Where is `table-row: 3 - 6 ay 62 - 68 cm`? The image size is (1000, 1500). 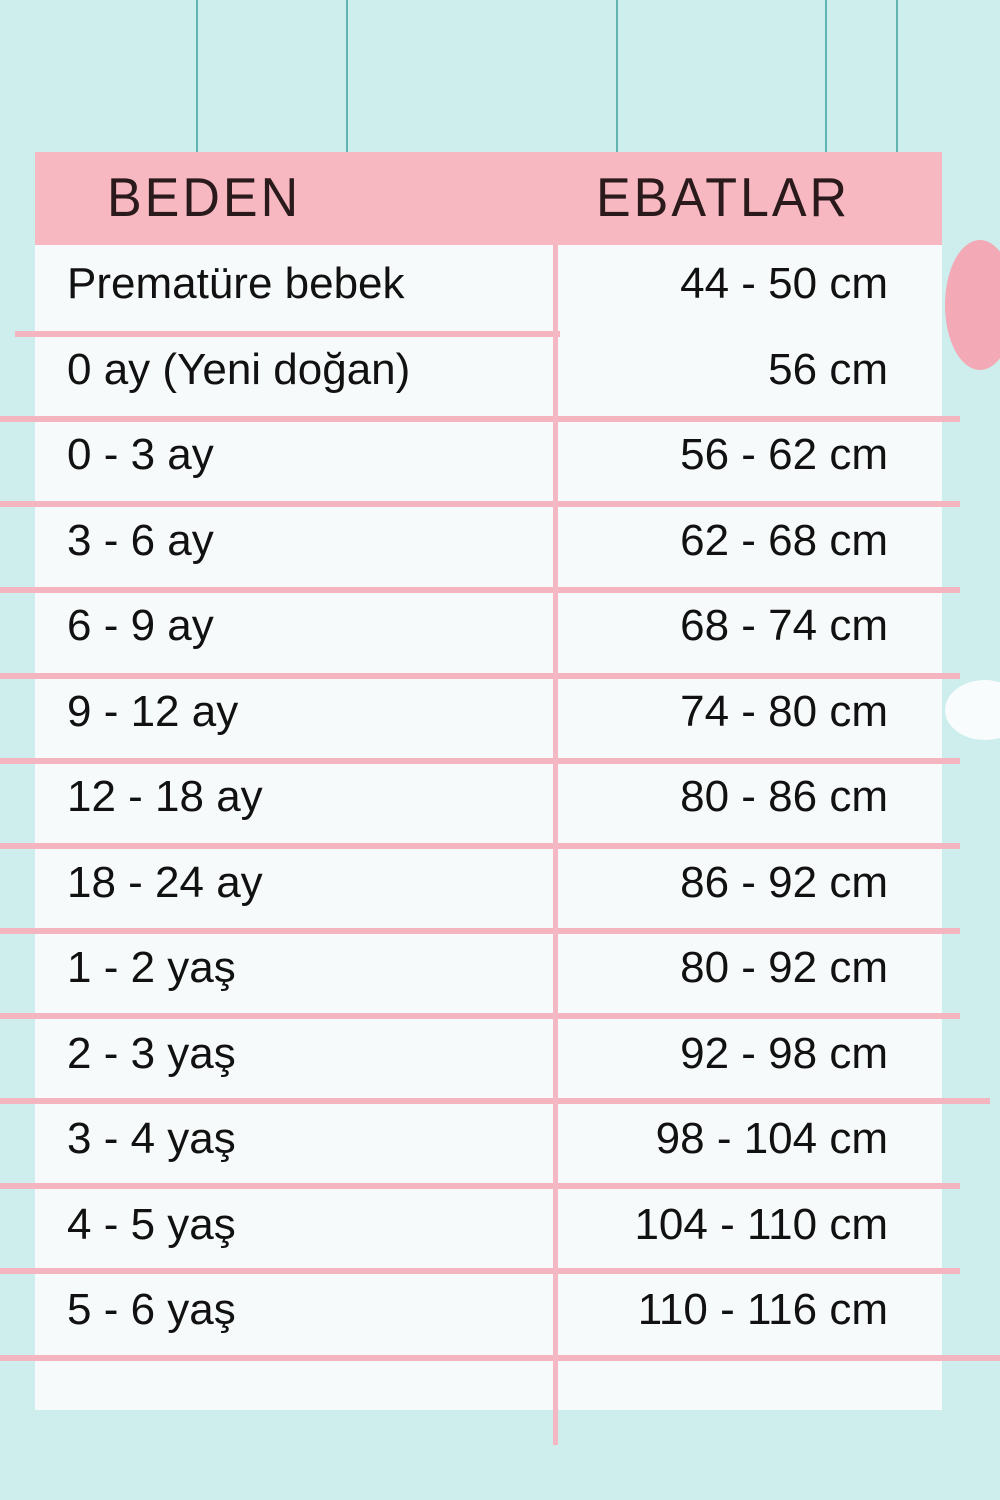
table-row: 3 - 6 ay 62 - 68 cm is located at coordinates (488, 546).